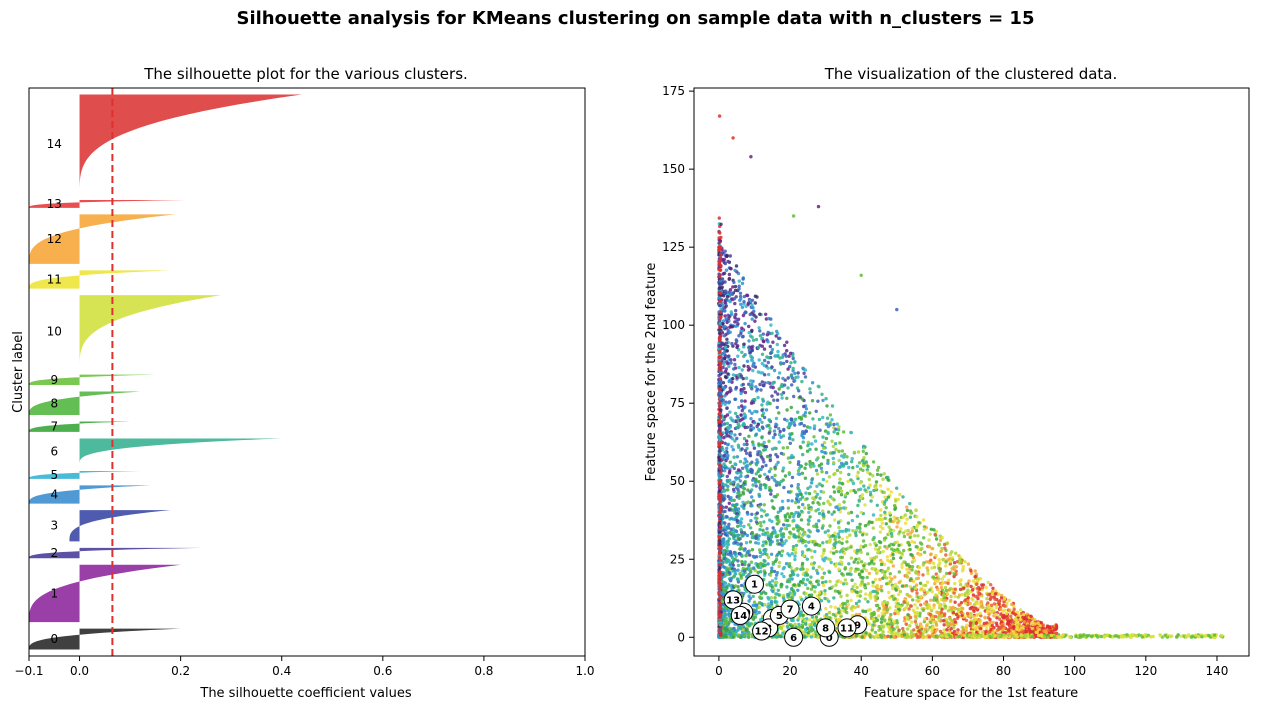 Image resolution: width=1271 pixels, height=709 pixels. What do you see at coordinates (54, 451) in the screenshot?
I see `cluster-label-6: 6` at bounding box center [54, 451].